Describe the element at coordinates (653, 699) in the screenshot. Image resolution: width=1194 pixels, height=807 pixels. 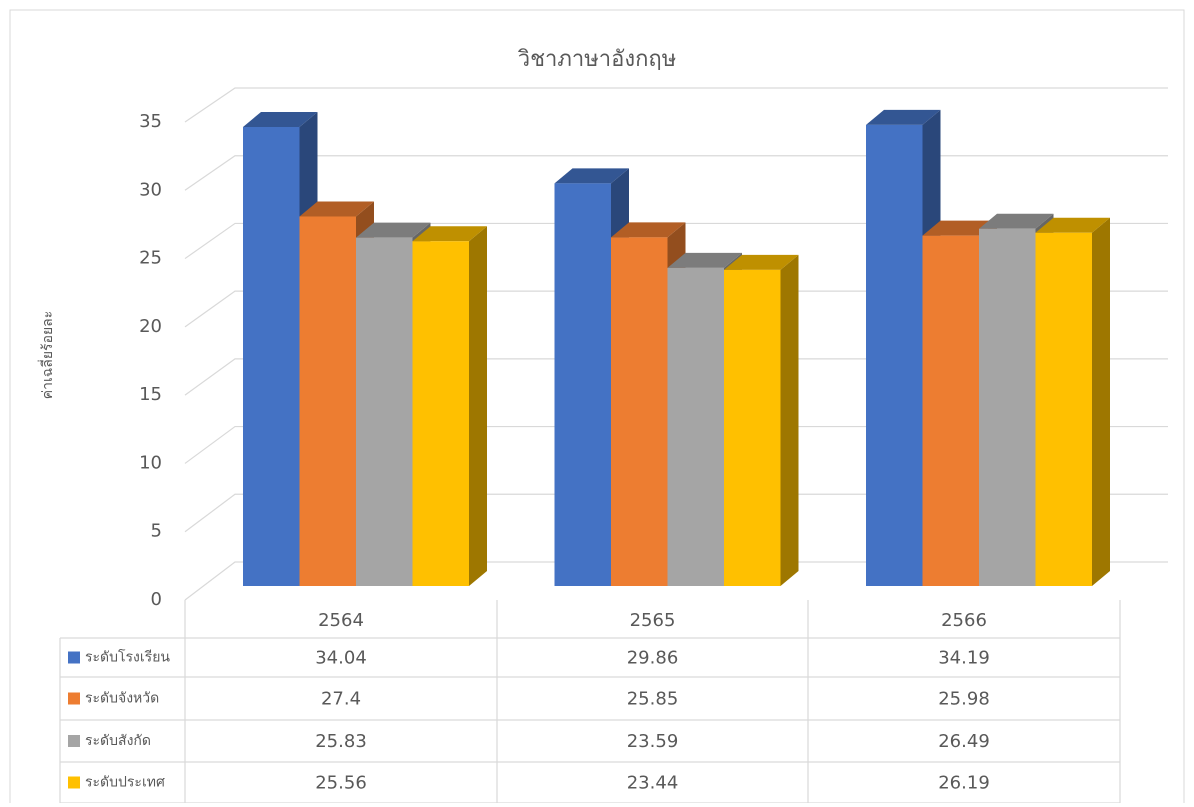
I see `table-value: 25.85` at that location.